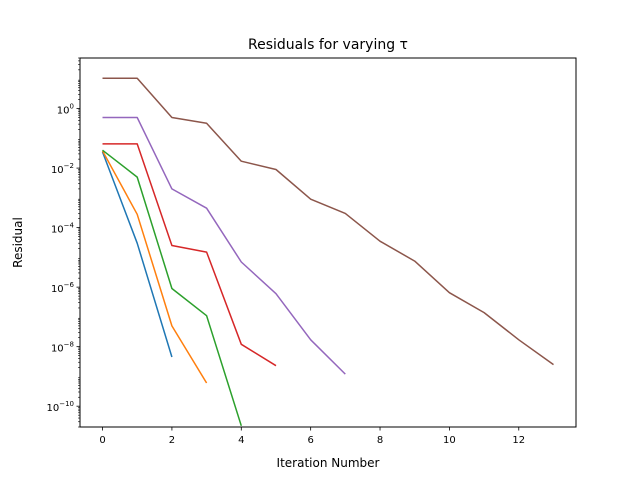 This screenshot has width=640, height=480. I want to click on x-tick-label: 10, so click(449, 440).